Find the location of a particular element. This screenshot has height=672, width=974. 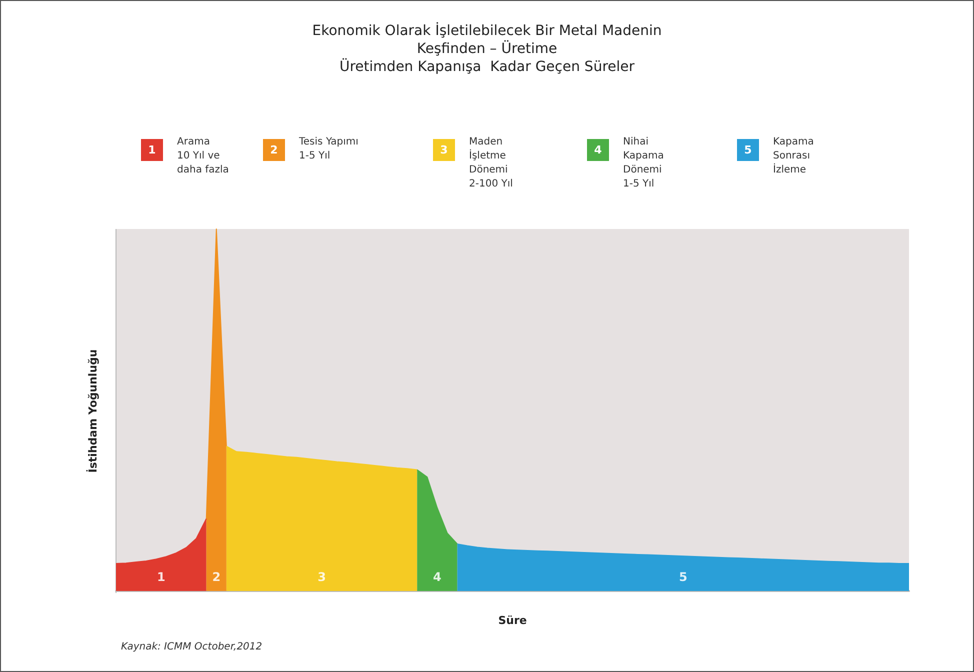

legend-label: Arama 10 Yıl ve daha fazla is located at coordinates (203, 156).